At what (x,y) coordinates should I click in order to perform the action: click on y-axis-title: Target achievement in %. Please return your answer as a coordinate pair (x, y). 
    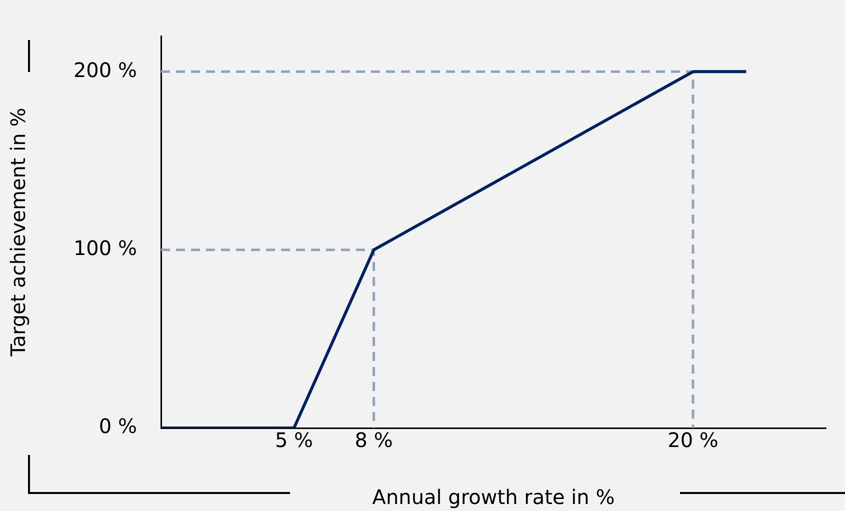
    Looking at the image, I should click on (18, 233).